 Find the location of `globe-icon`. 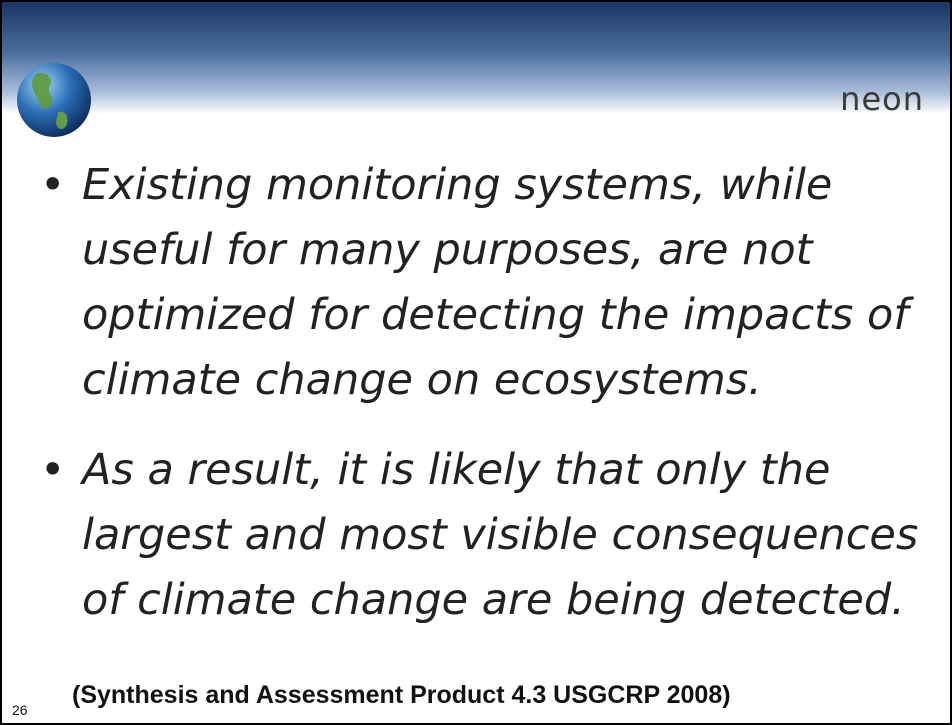

globe-icon is located at coordinates (54, 100).